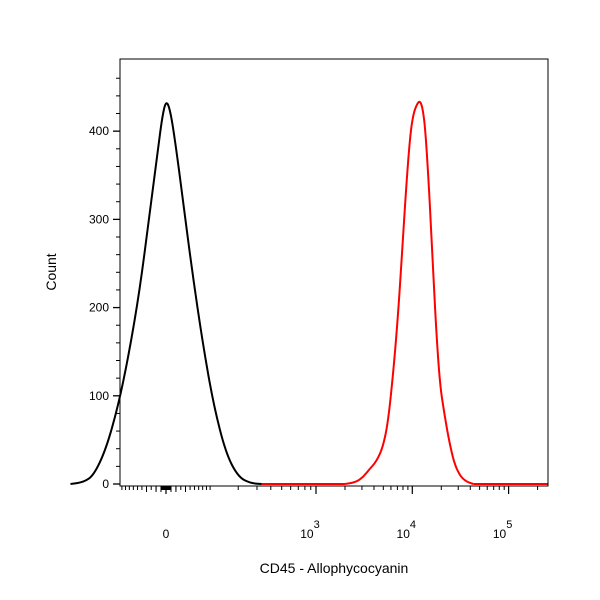  What do you see at coordinates (105, 484) in the screenshot?
I see `y-tick-label: 0` at bounding box center [105, 484].